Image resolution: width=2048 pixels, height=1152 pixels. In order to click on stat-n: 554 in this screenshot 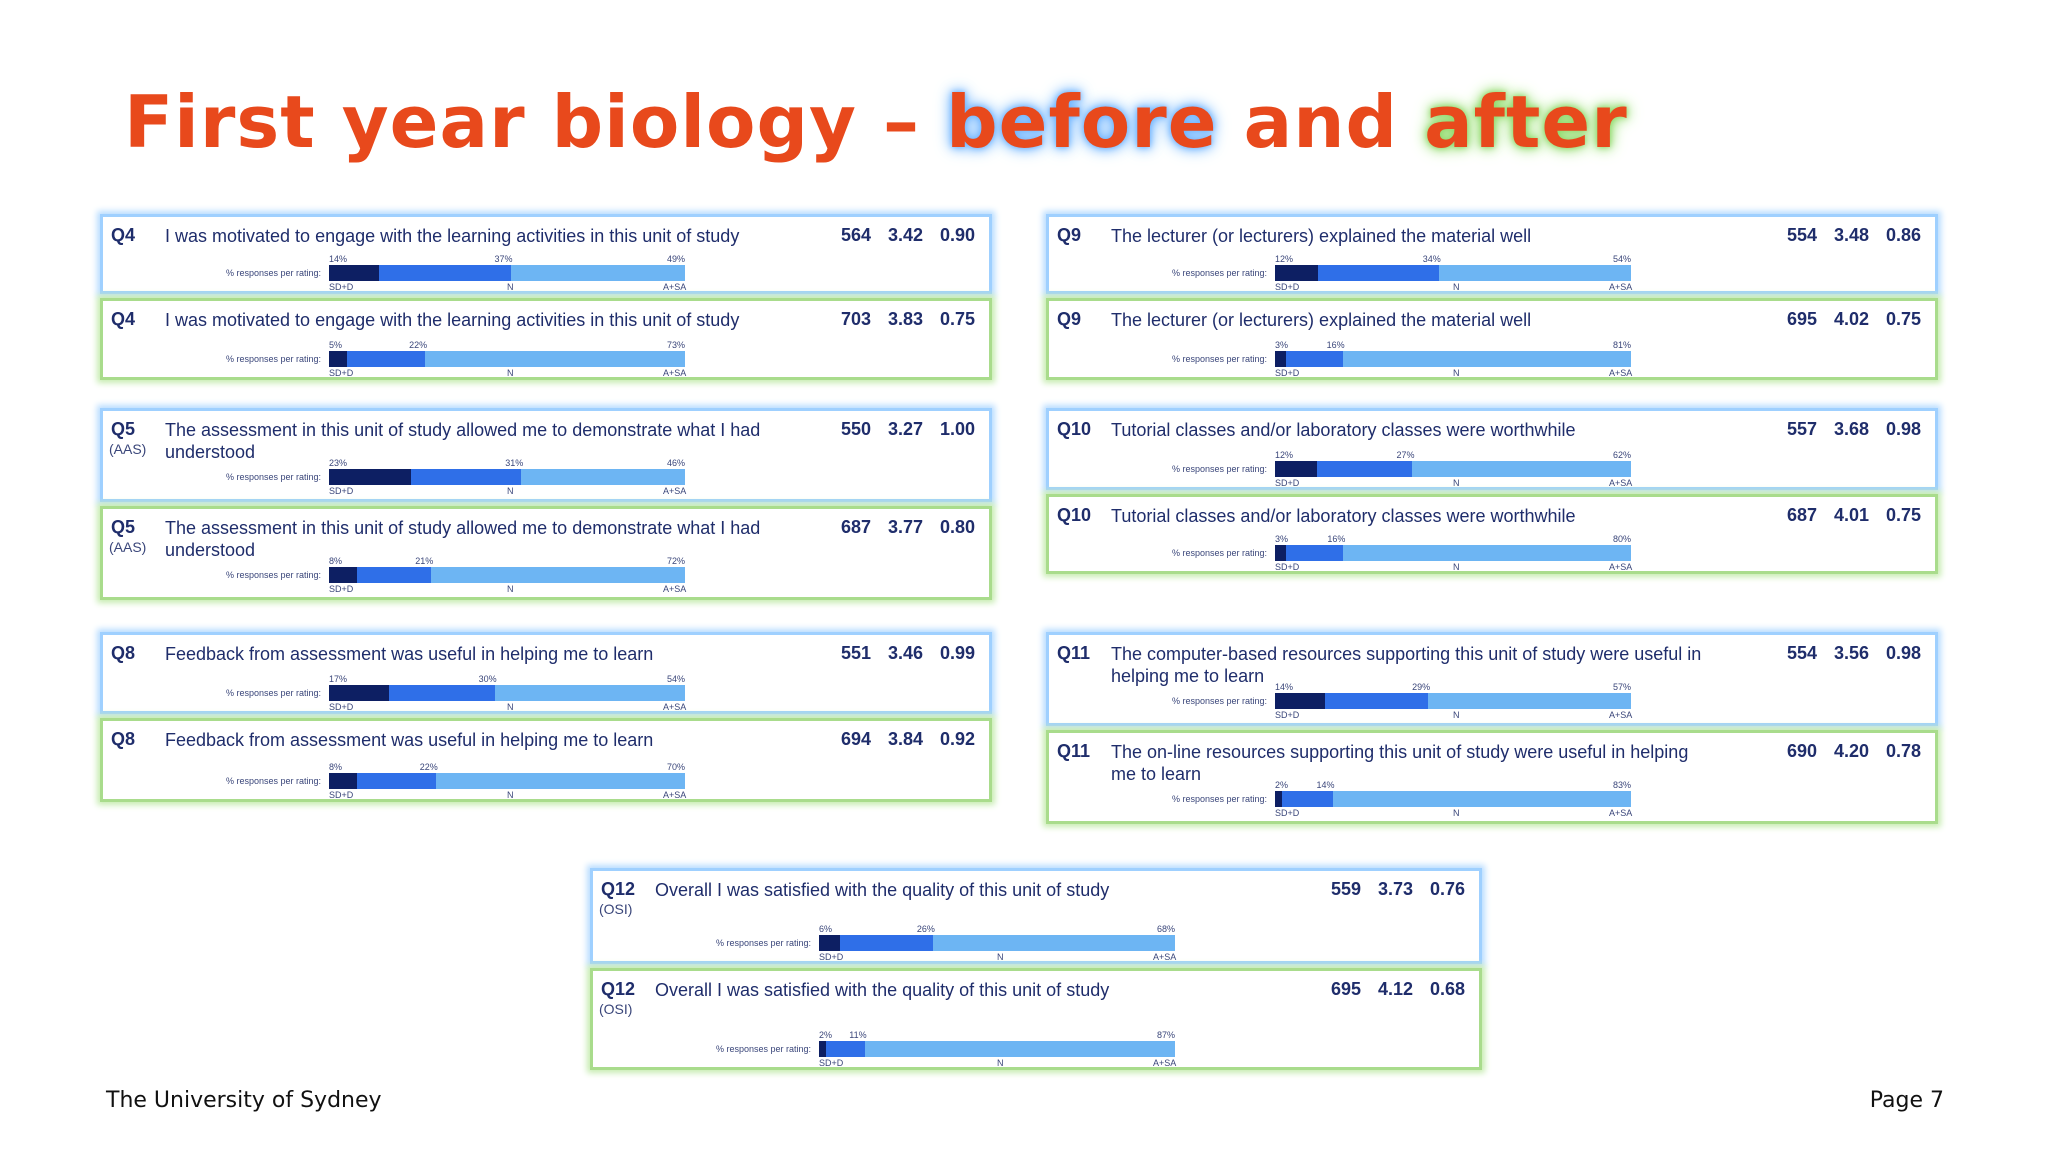, I will do `click(1801, 653)`.